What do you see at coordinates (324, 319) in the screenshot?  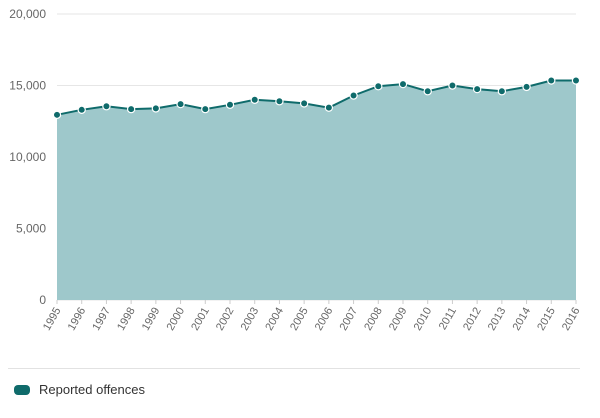 I see `x-tick-label: 2006` at bounding box center [324, 319].